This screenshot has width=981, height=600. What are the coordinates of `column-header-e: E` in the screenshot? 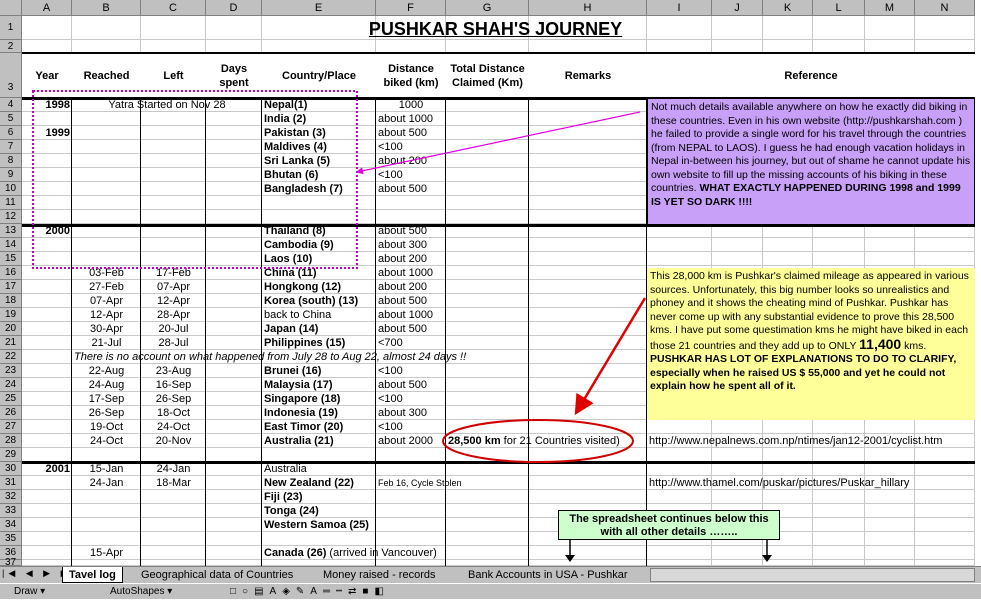 It's located at (319, 8).